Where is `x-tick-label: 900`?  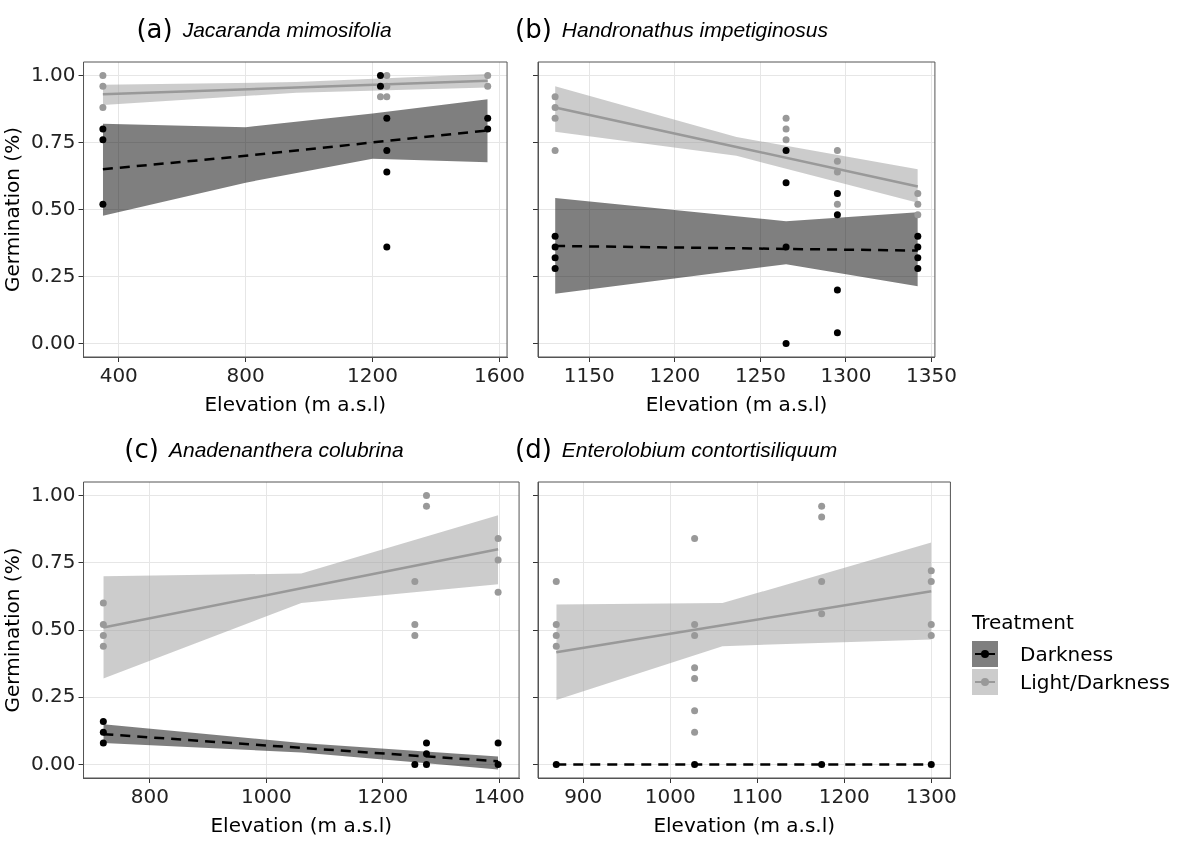
x-tick-label: 900 is located at coordinates (583, 796).